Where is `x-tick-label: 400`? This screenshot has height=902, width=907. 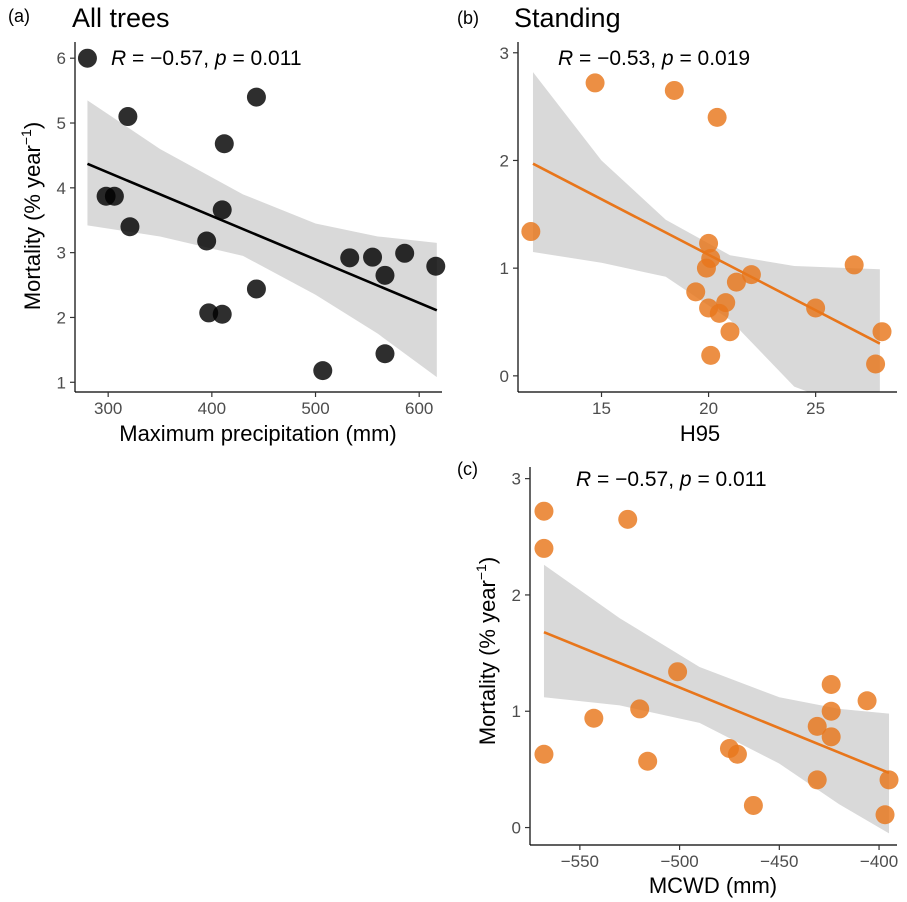 x-tick-label: 400 is located at coordinates (212, 408).